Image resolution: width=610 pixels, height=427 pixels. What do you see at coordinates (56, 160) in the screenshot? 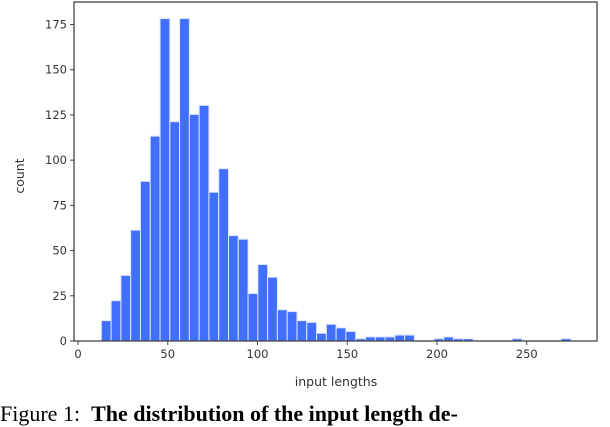
I see `y-tick-label: 100` at bounding box center [56, 160].